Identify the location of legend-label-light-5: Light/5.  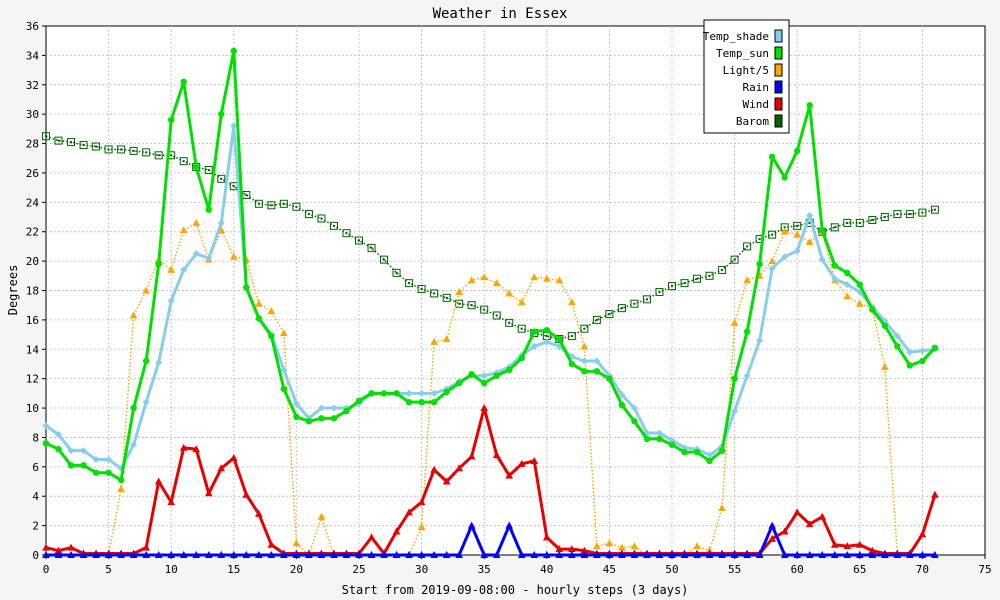
(746, 70).